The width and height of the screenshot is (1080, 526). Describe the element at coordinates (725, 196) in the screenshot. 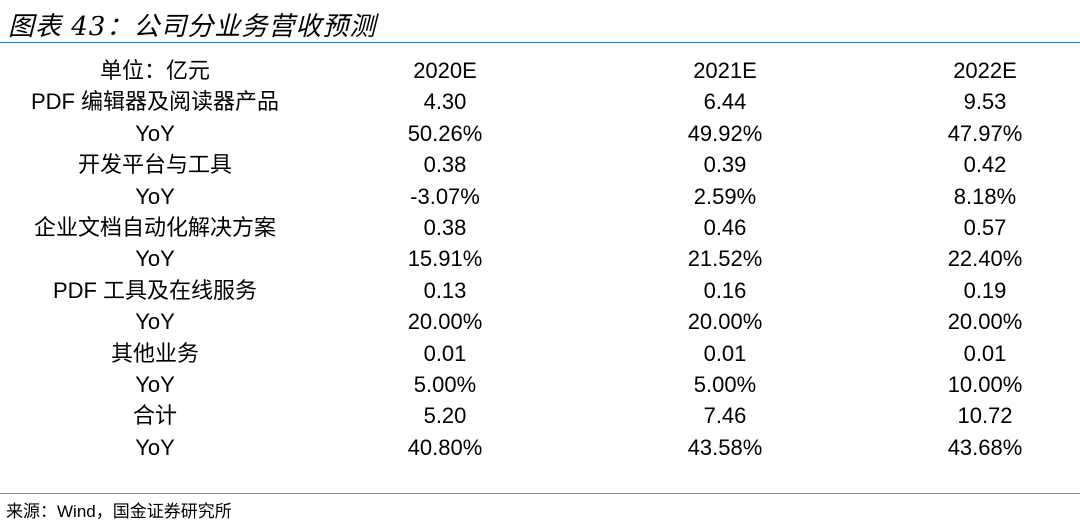

I see `cell-value: 2.59%` at that location.